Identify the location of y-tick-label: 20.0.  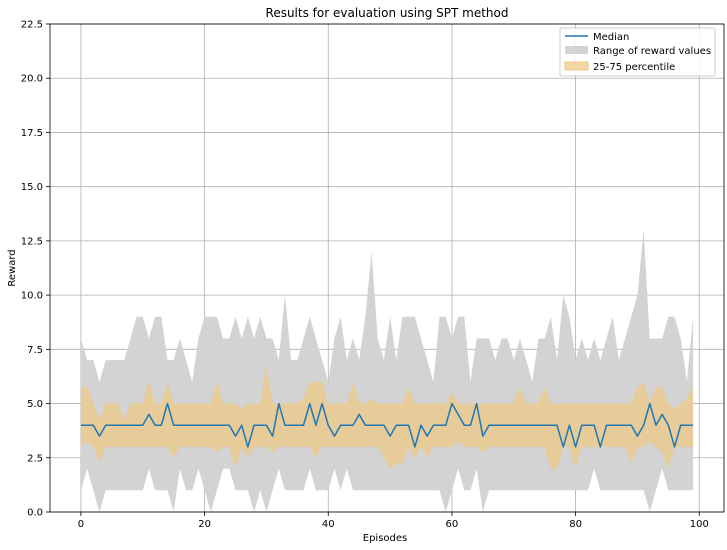
(32, 79).